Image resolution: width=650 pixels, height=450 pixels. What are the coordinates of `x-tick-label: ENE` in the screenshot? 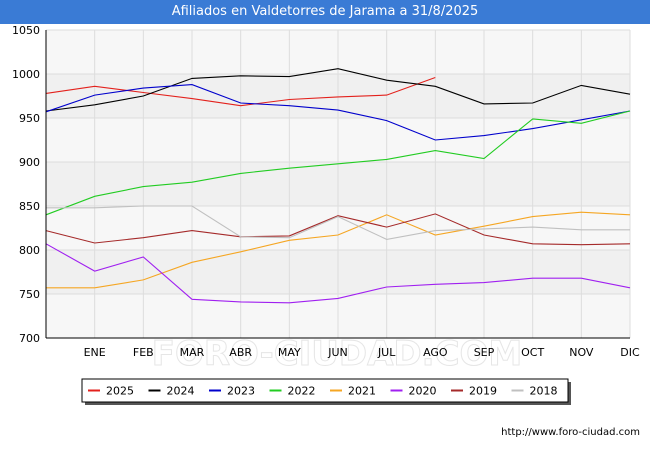 It's located at (95, 352).